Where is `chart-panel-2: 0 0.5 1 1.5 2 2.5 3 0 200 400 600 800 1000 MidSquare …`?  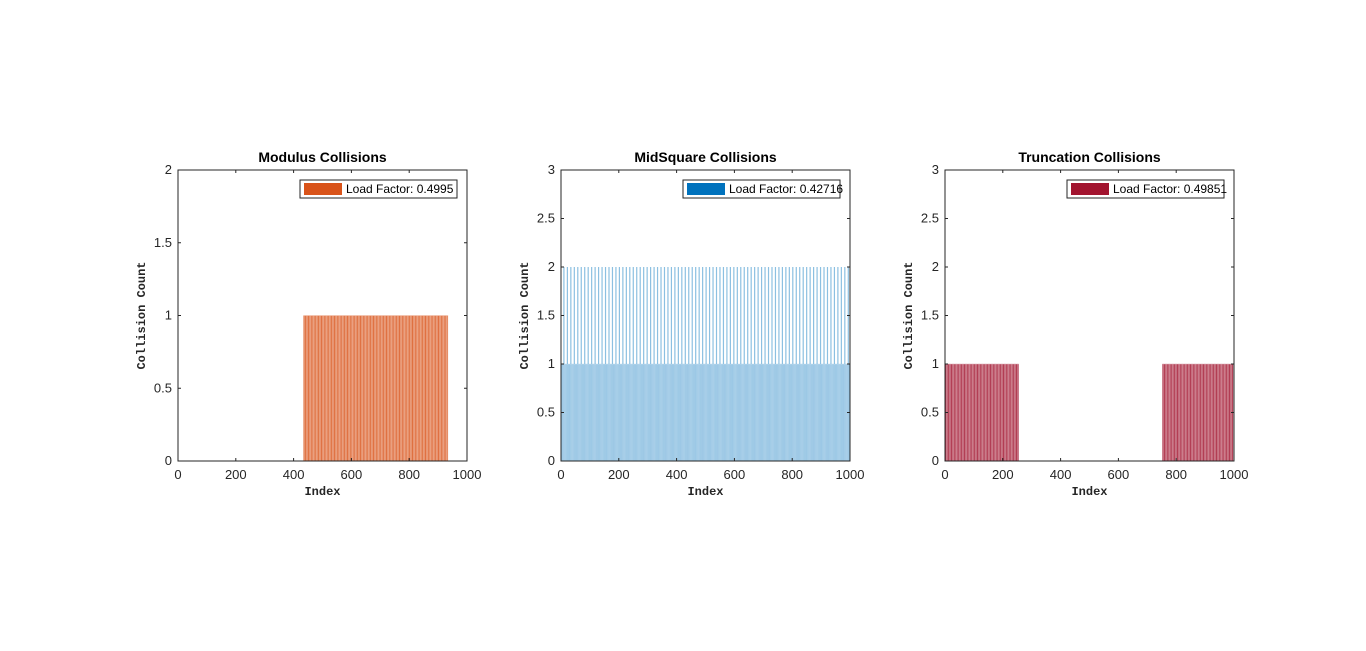
chart-panel-2: 0 0.5 1 1.5 2 2.5 3 0 200 400 600 800 1000 MidSquare … is located at coordinates (691, 324).